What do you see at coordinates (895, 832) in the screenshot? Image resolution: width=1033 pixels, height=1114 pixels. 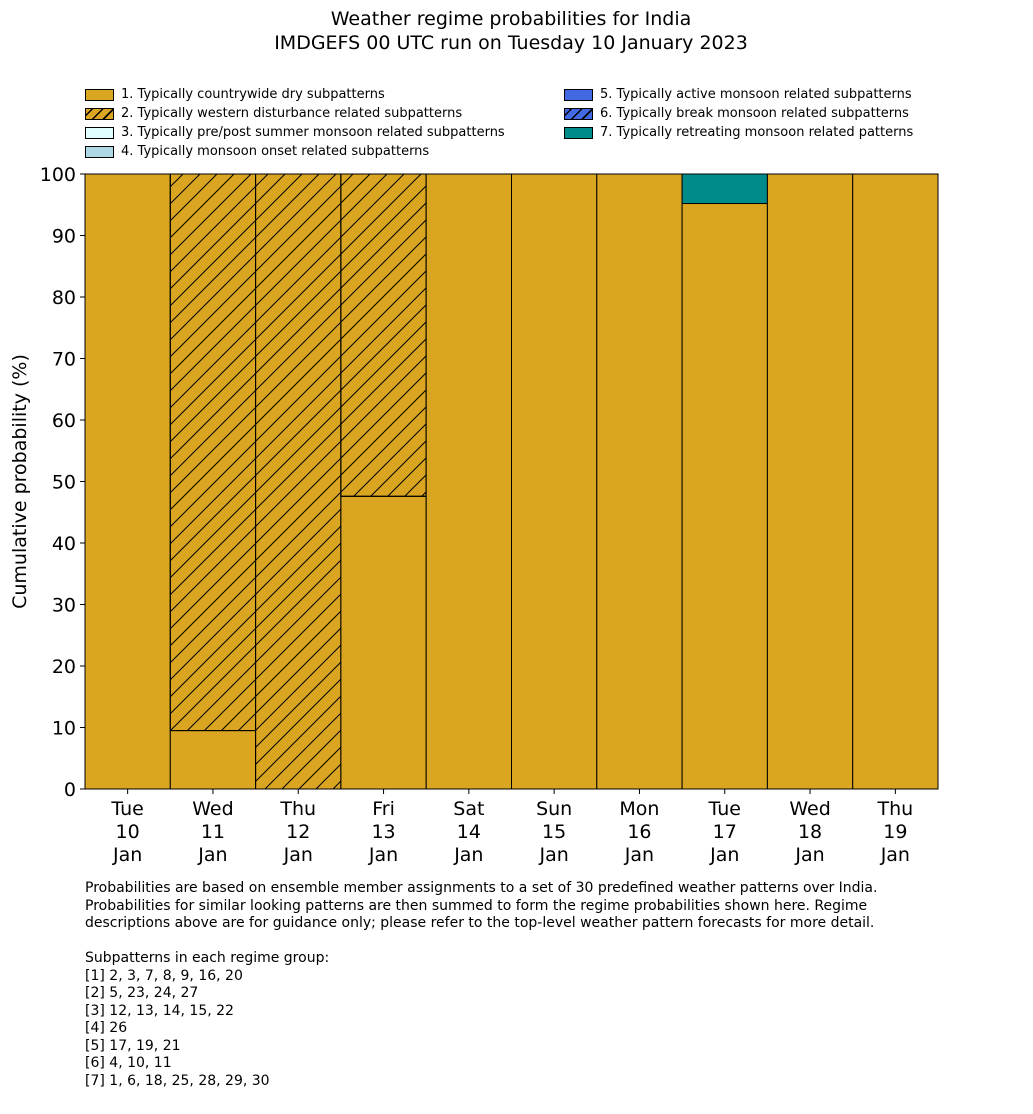 I see `x-tick-label: 19` at bounding box center [895, 832].